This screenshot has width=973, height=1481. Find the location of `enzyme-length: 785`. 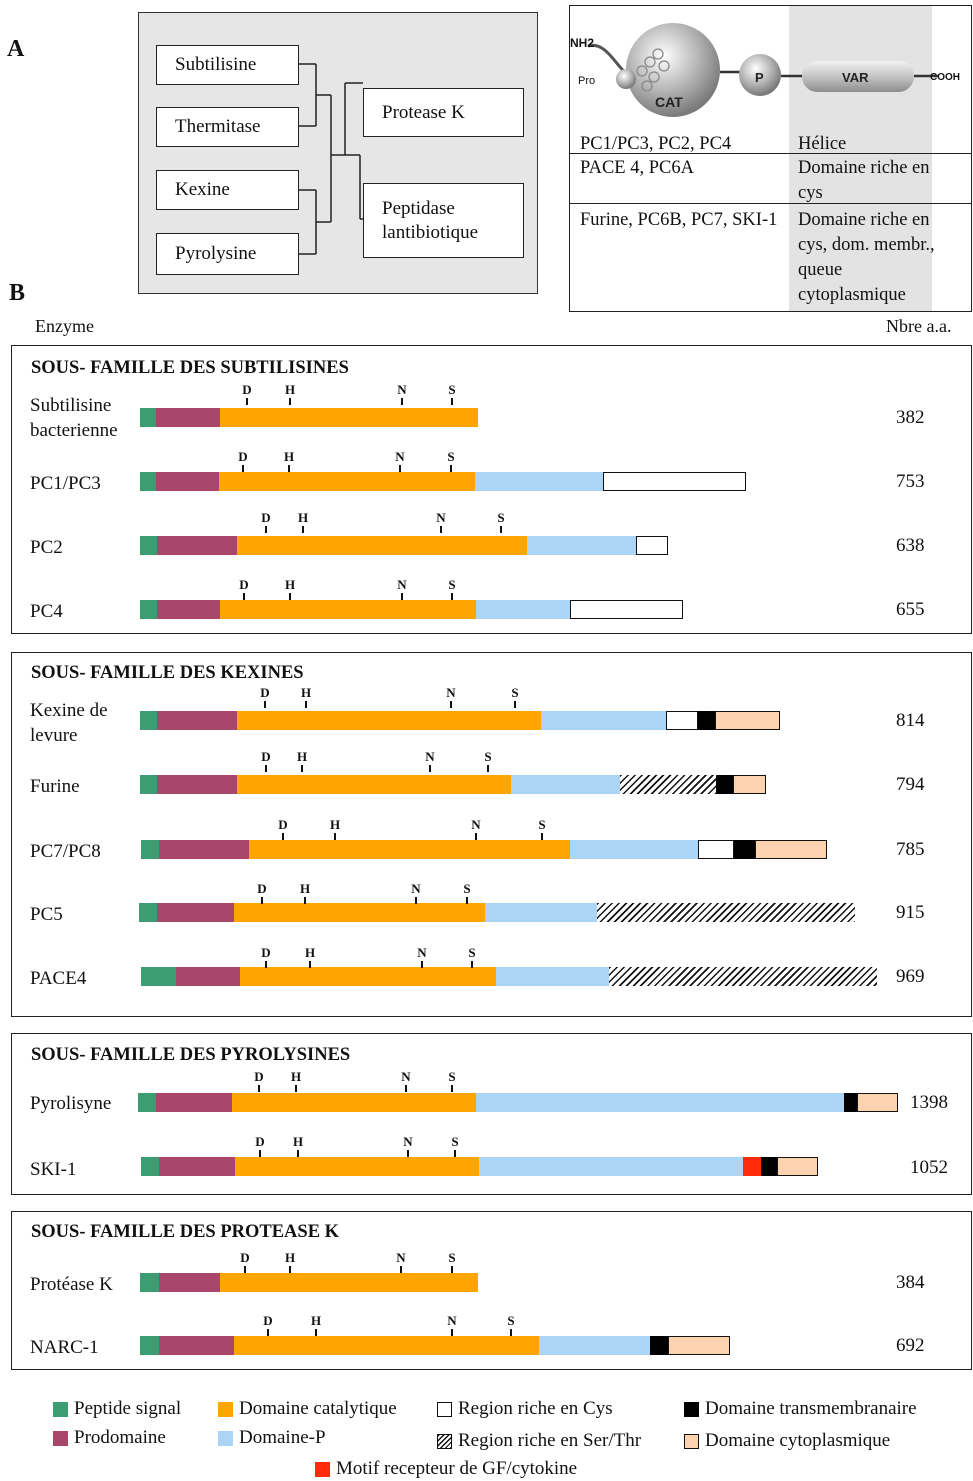

enzyme-length: 785 is located at coordinates (910, 849).